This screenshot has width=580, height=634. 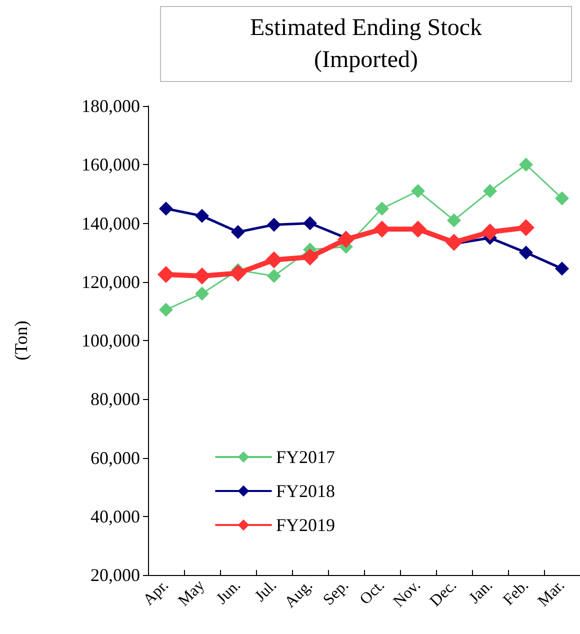 What do you see at coordinates (191, 593) in the screenshot?
I see `x-tick-label: May` at bounding box center [191, 593].